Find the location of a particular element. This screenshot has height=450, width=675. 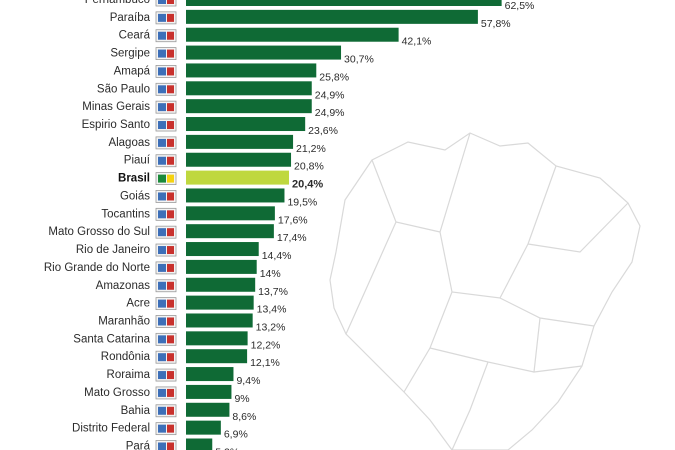

bar-row: Mato Grosso do Sul 17,4% is located at coordinates (177, 234).